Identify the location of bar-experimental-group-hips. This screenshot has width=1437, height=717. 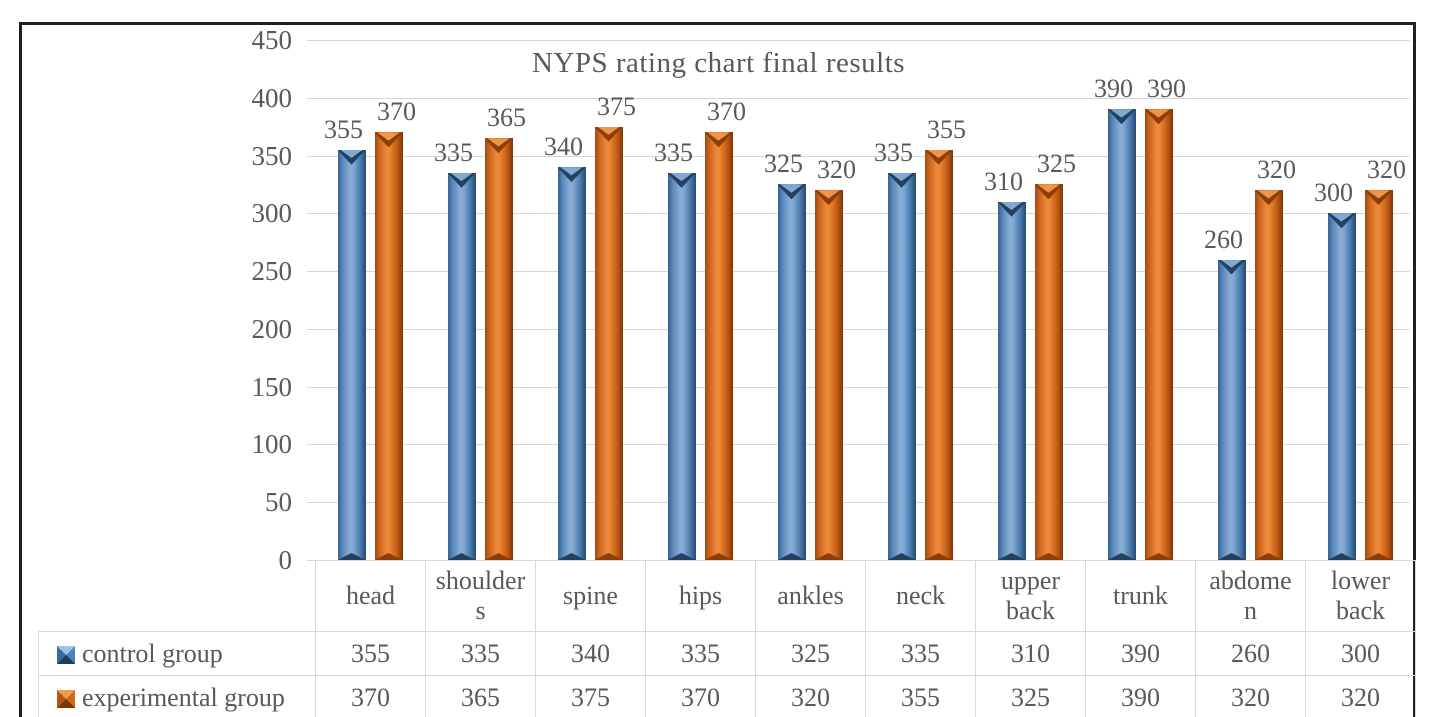
(718, 346).